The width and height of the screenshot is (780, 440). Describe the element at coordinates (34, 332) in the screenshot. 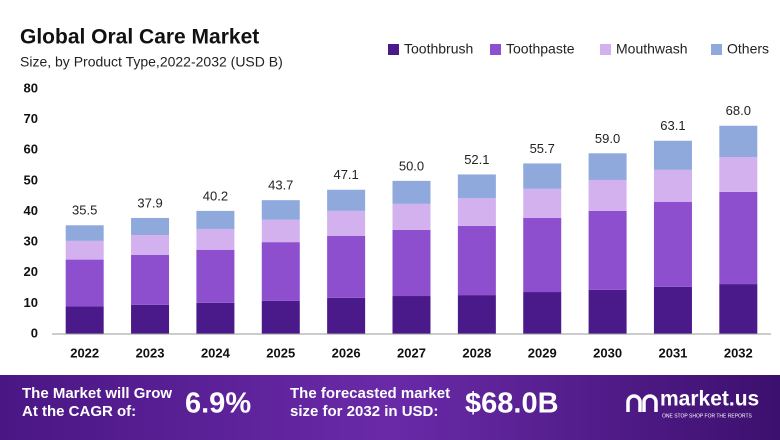

I see `y-tick-label: 0` at that location.